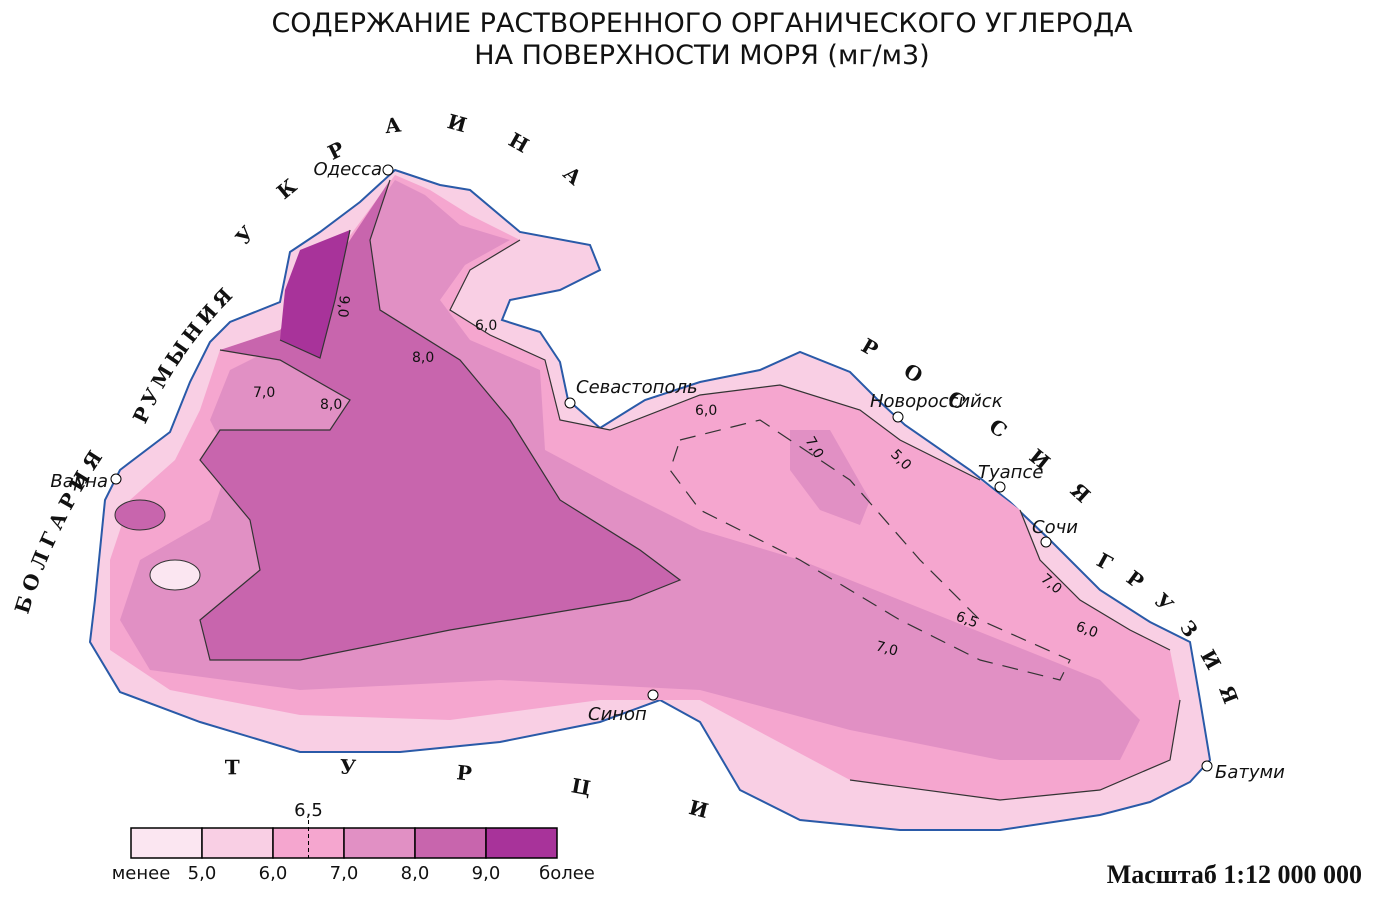 The image size is (1400, 919). What do you see at coordinates (967, 620) in the screenshot?
I see `isoline-label: 6,5` at bounding box center [967, 620].